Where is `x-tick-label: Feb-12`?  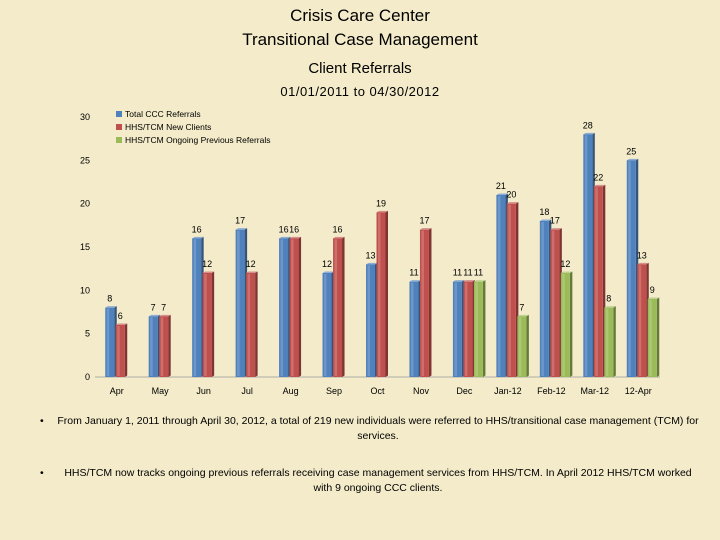
x-tick-label: Feb-12 is located at coordinates (551, 391).